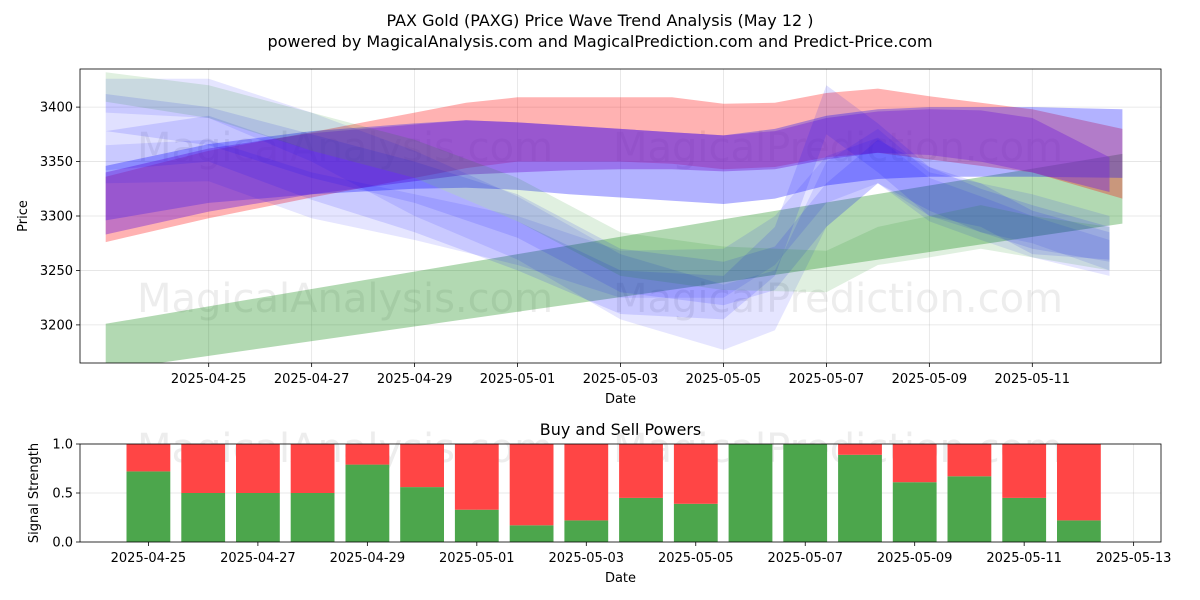  Describe the element at coordinates (62, 445) in the screenshot. I see `y-tick-label: 1.0` at that location.